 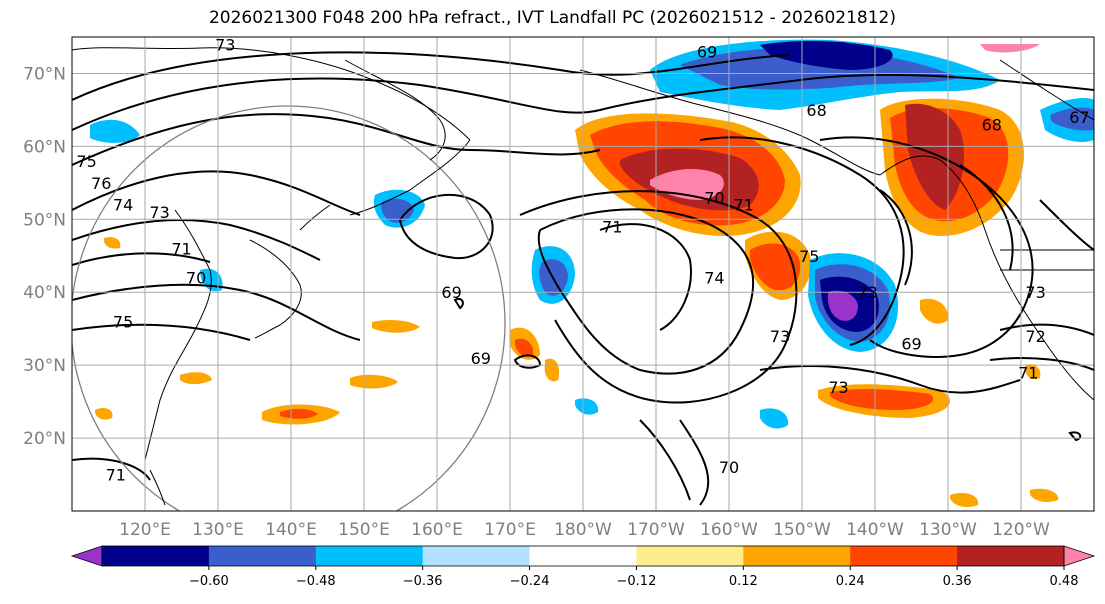 I want to click on longitude-label: 120°W, so click(x=1021, y=530).